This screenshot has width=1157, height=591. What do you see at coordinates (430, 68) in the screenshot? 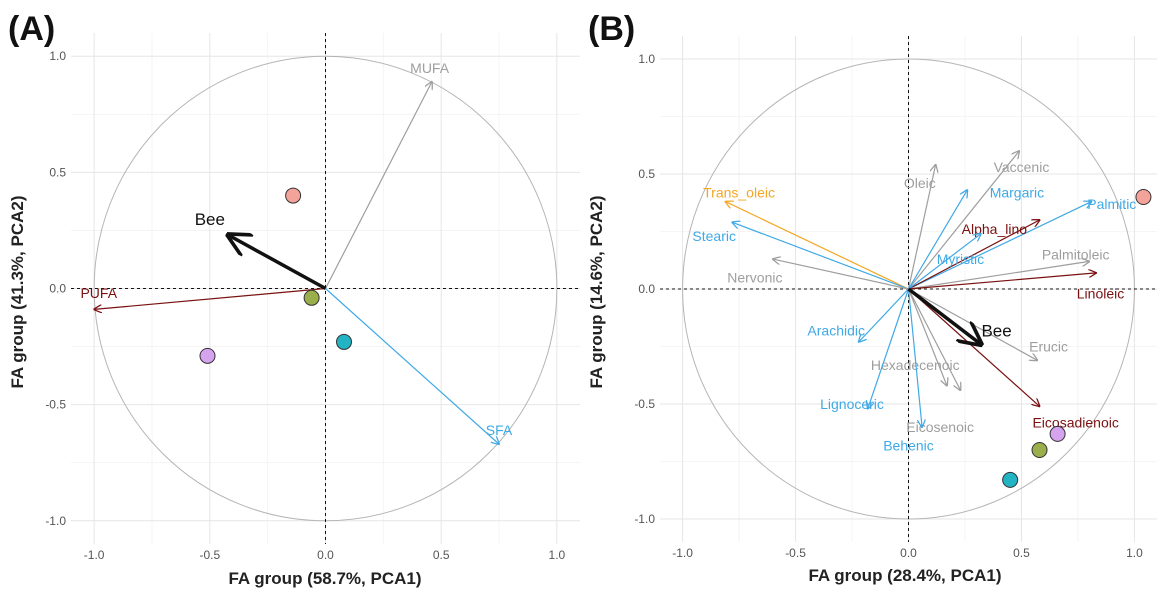
I see `vector-label: MUFA` at bounding box center [430, 68].